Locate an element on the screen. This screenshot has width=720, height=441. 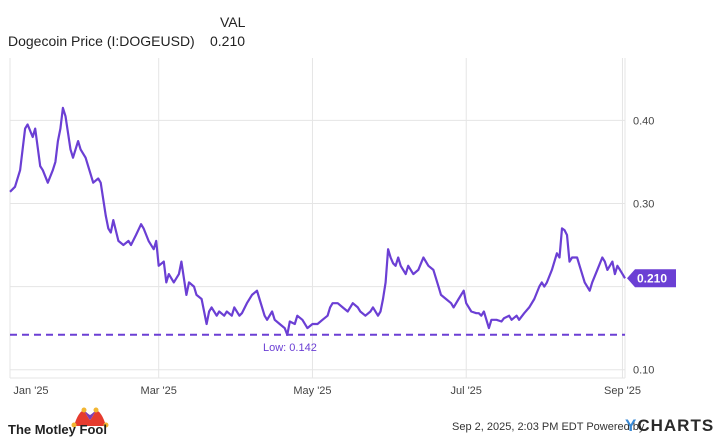
x-tick-labels: Jan '25 Mar '25 May '25 Jul '25 Sep '25 is located at coordinates (327, 391).